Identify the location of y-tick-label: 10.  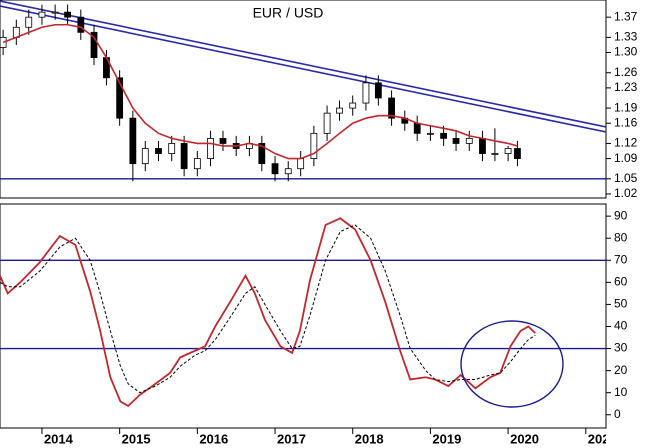
(621, 392).